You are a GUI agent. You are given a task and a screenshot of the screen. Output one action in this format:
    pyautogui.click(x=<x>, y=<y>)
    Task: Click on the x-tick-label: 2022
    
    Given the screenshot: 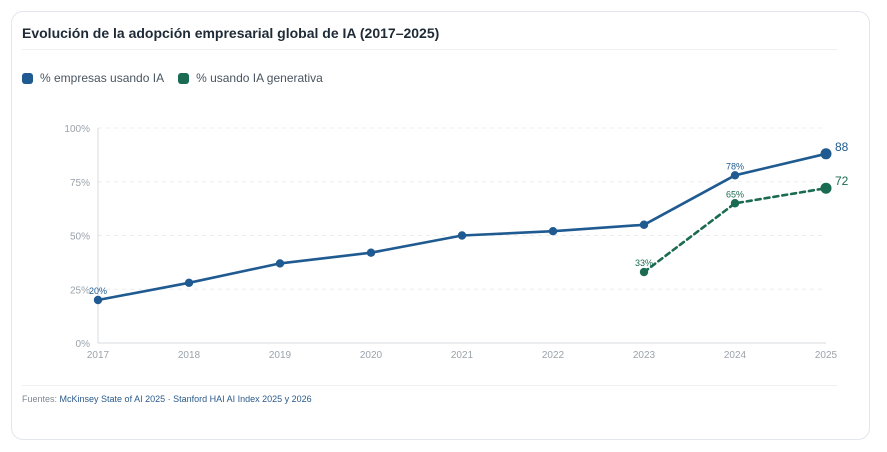 What is the action you would take?
    pyautogui.click(x=553, y=355)
    